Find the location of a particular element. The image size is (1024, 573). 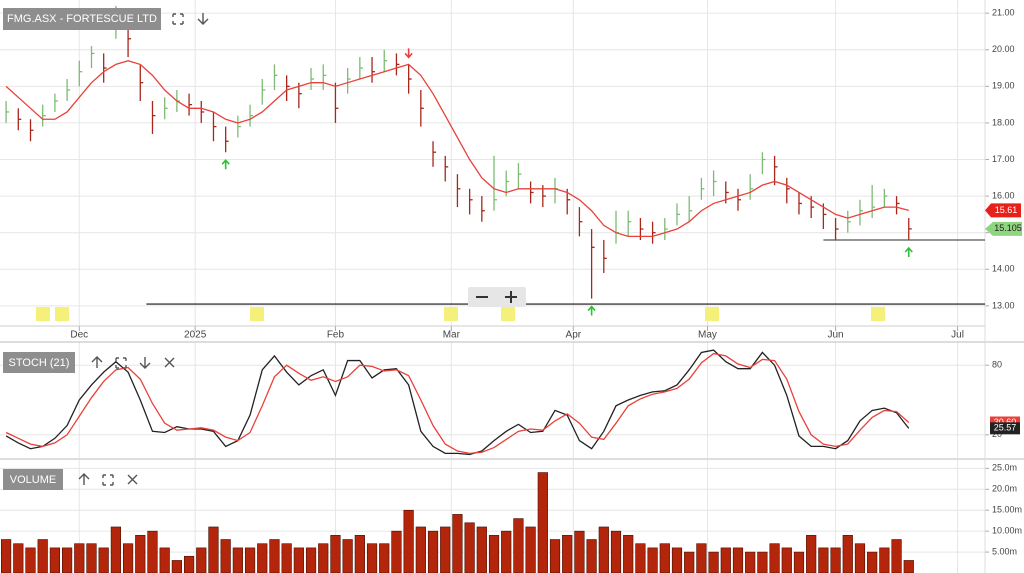

y-tick-label: 14.00 is located at coordinates (1003, 269).